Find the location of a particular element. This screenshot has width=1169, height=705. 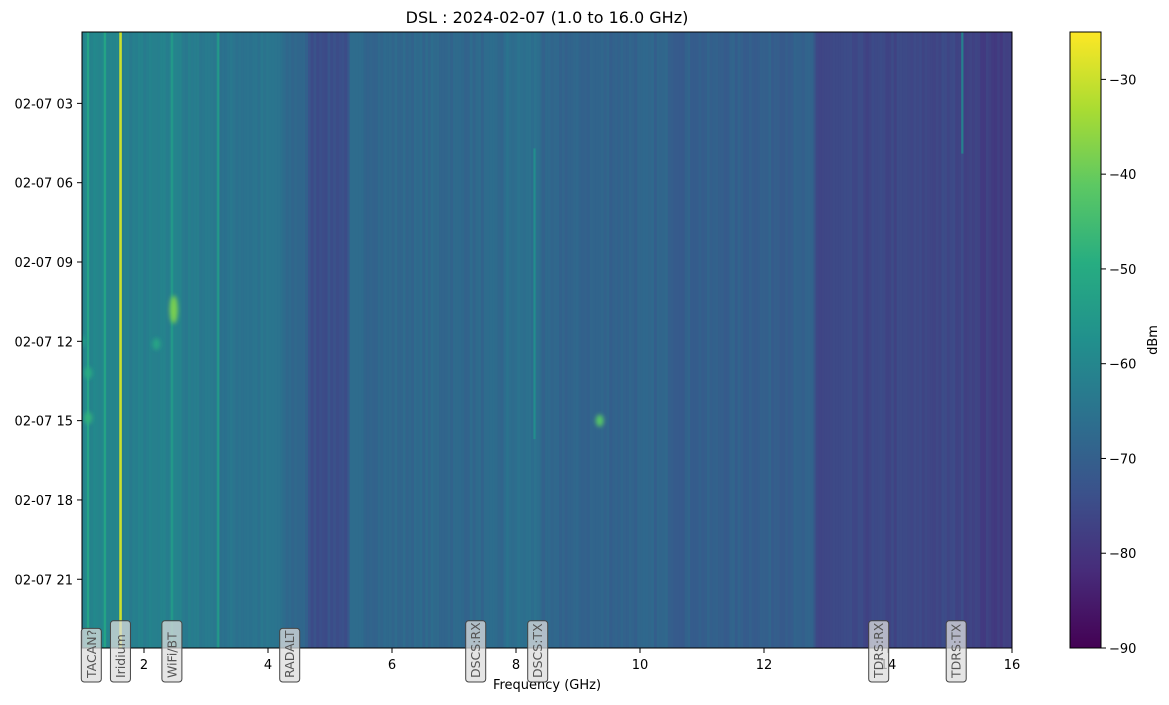

colorbar: −30 −40 −50 −60 −70 −80 −90 dBm is located at coordinates (1115, 344).